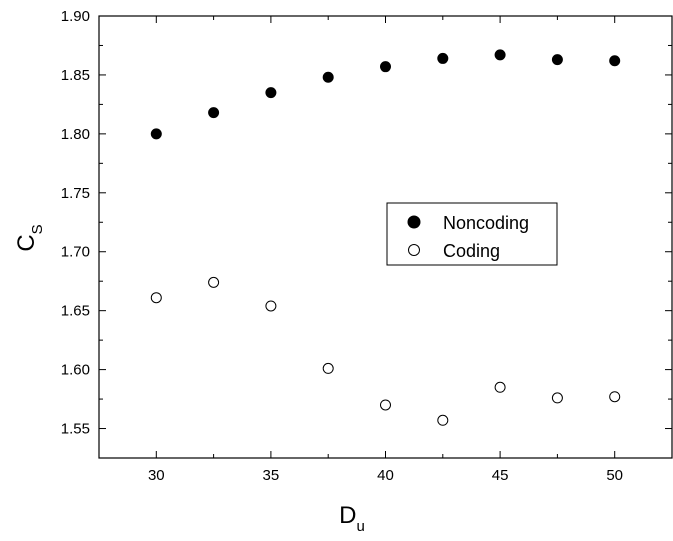 The height and width of the screenshot is (541, 673). What do you see at coordinates (471, 251) in the screenshot?
I see `legend-label-coding: Coding` at bounding box center [471, 251].